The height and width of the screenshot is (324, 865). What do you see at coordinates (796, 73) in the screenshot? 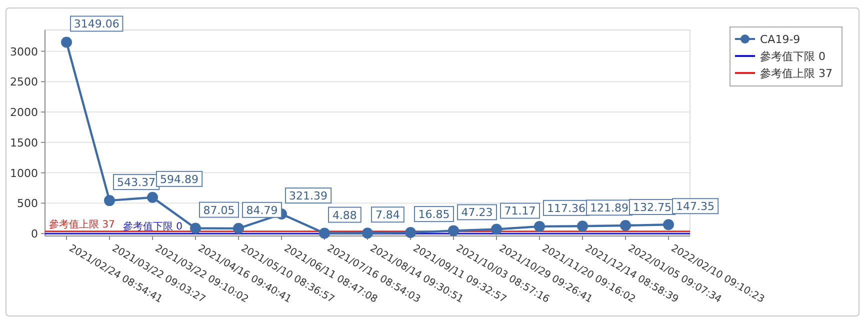
I see `text: 參考值上限 37` at bounding box center [796, 73].